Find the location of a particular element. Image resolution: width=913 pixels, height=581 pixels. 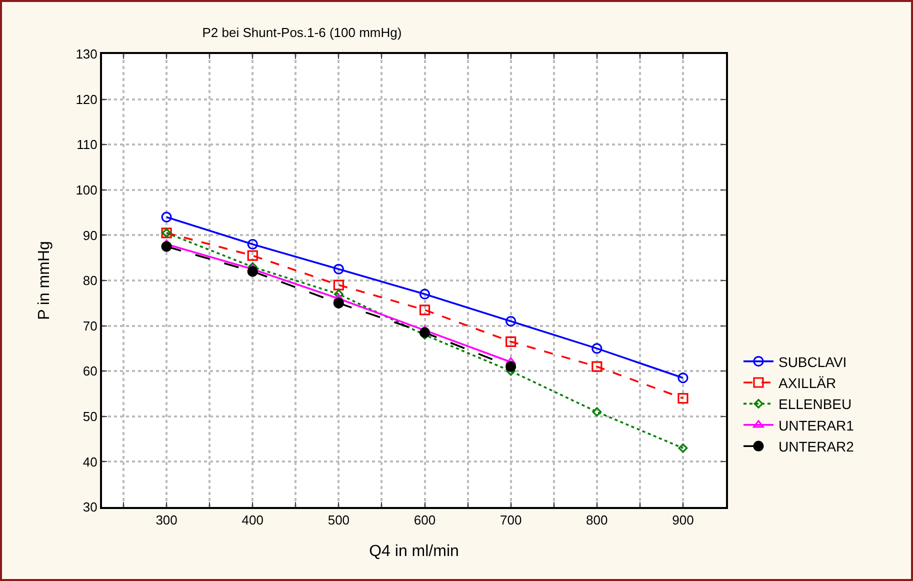

legend-label: AXILLÄR is located at coordinates (807, 382).